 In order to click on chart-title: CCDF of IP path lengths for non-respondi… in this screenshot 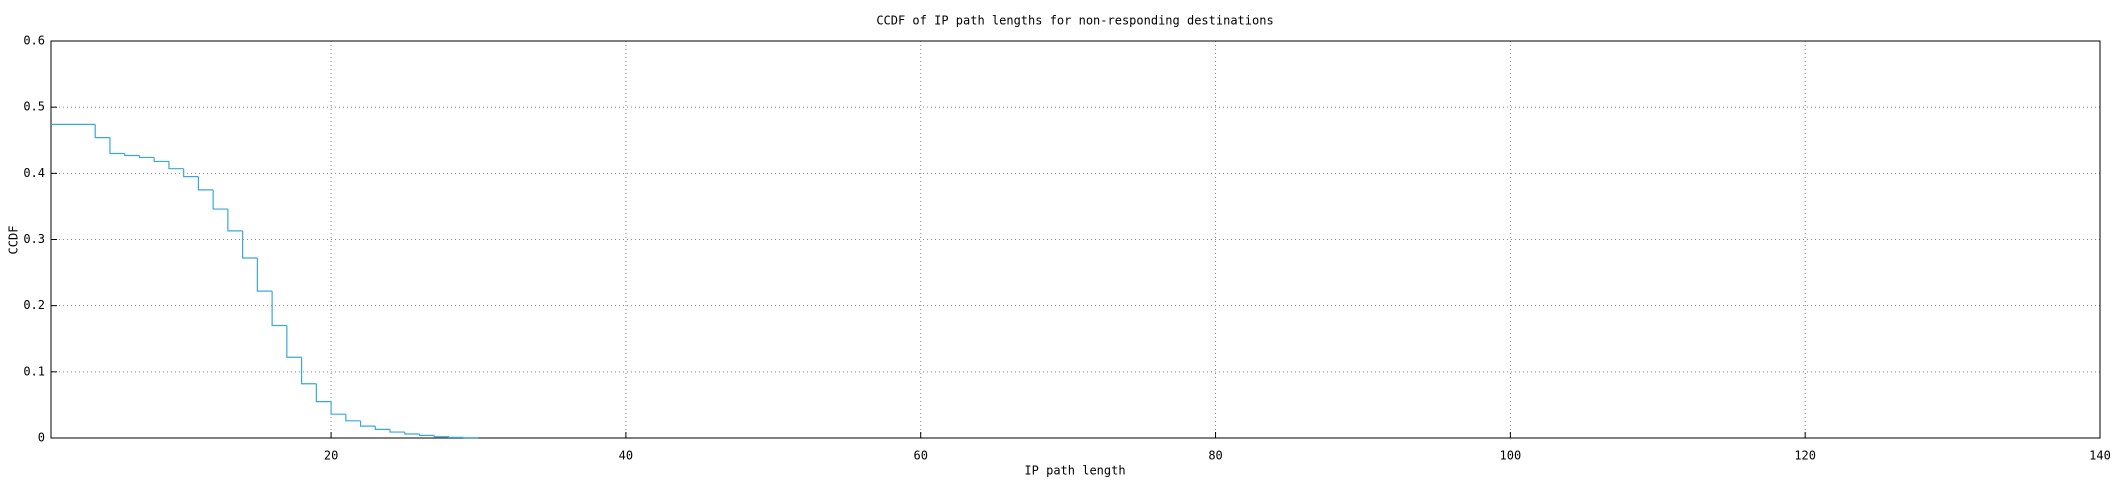, I will do `click(1074, 21)`.